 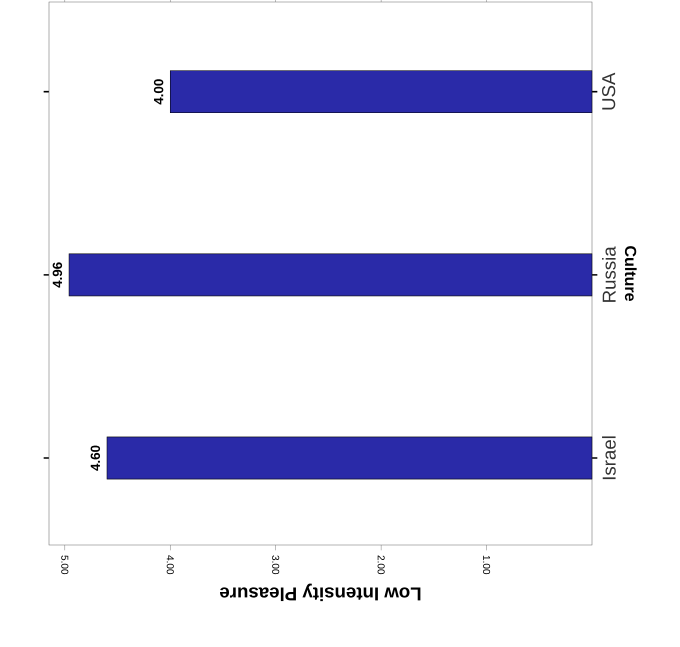 What do you see at coordinates (330, 275) in the screenshot?
I see `bar` at bounding box center [330, 275].